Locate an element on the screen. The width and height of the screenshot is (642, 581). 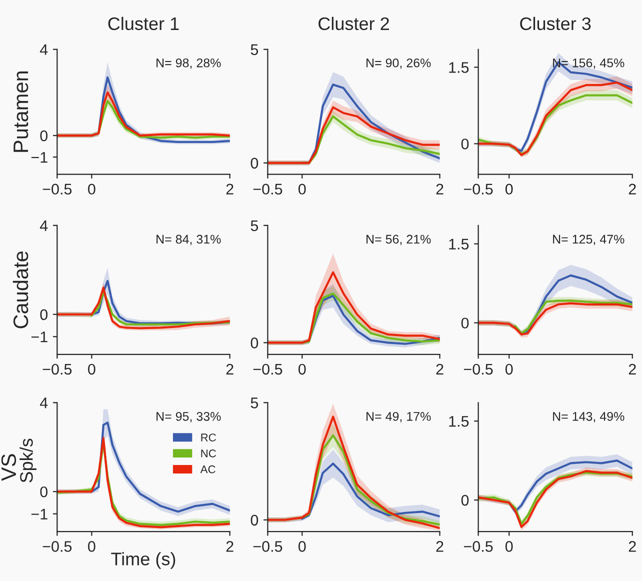
chart-title: Cluster 2 is located at coordinates (353, 23).